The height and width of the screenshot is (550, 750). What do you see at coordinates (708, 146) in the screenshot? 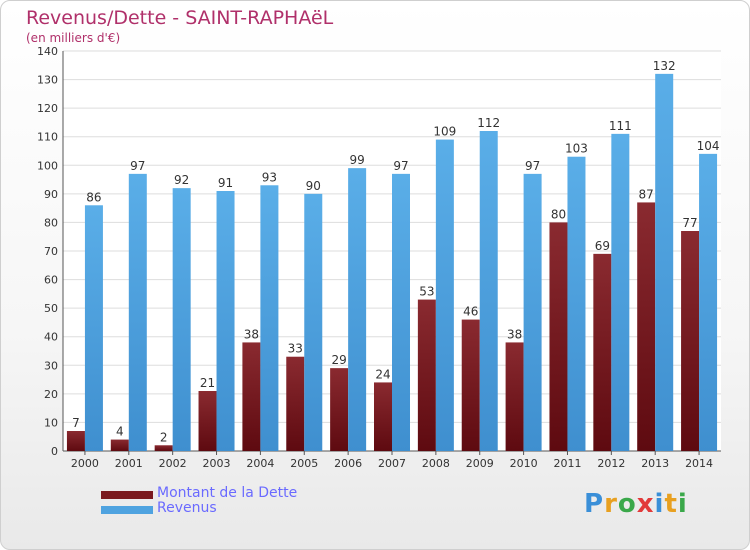
I see `data-label-revenus: 104` at bounding box center [708, 146].